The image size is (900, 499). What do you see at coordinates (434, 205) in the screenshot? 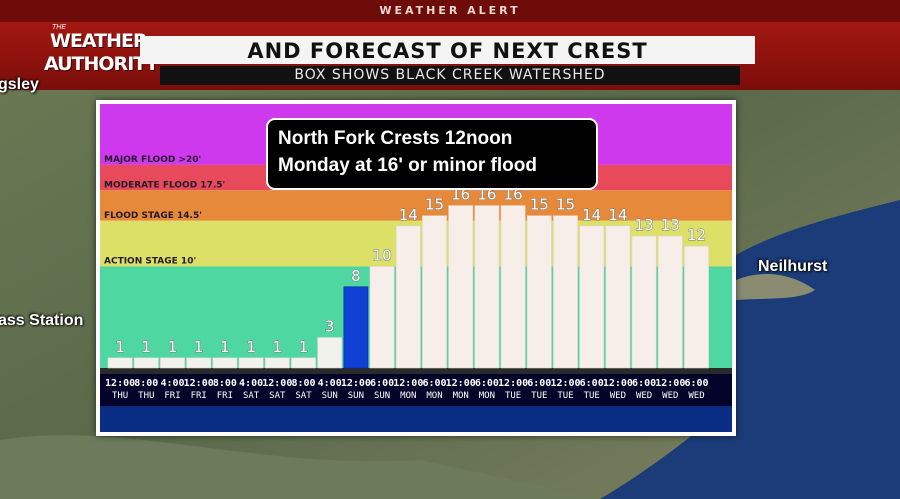
I see `value-label-12: 15` at bounding box center [434, 205].